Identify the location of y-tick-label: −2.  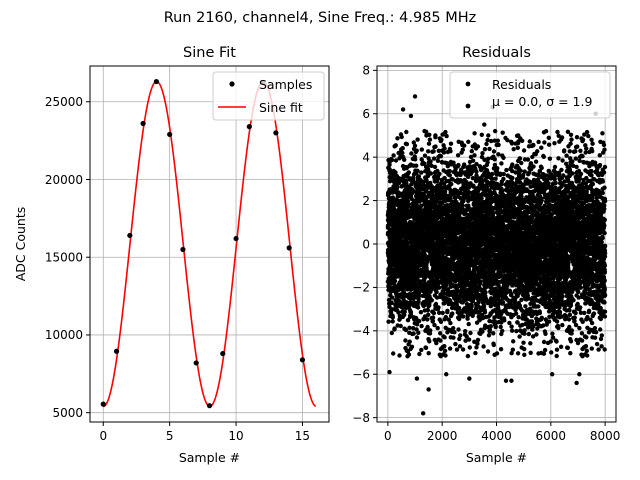
(361, 288).